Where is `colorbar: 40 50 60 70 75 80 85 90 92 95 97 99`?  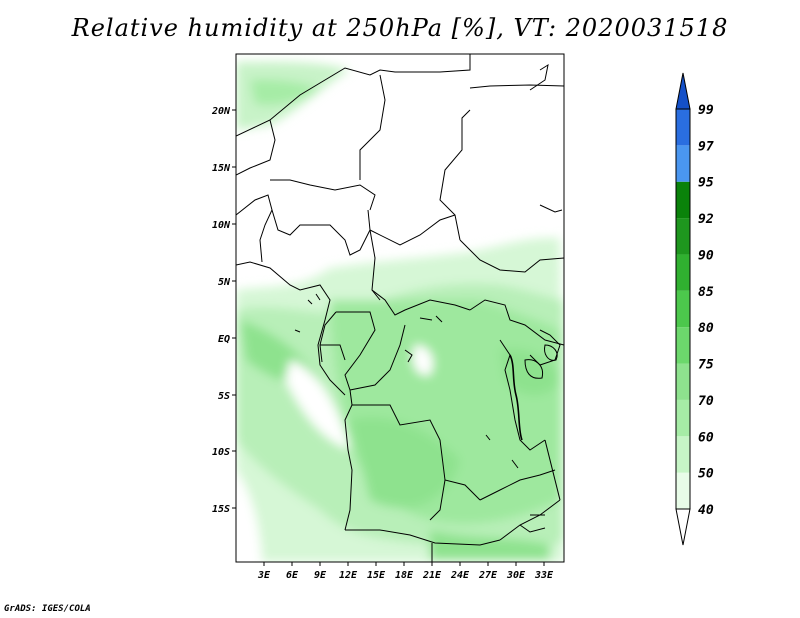 colorbar: 40 50 60 70 75 80 85 90 92 95 97 99 is located at coordinates (694, 309).